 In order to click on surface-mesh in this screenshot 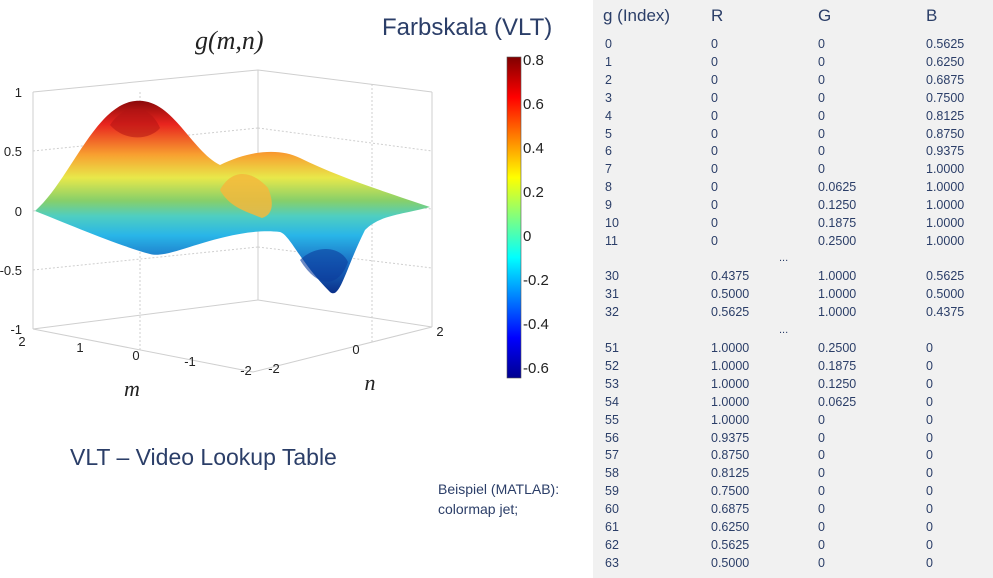, I will do `click(232, 197)`.